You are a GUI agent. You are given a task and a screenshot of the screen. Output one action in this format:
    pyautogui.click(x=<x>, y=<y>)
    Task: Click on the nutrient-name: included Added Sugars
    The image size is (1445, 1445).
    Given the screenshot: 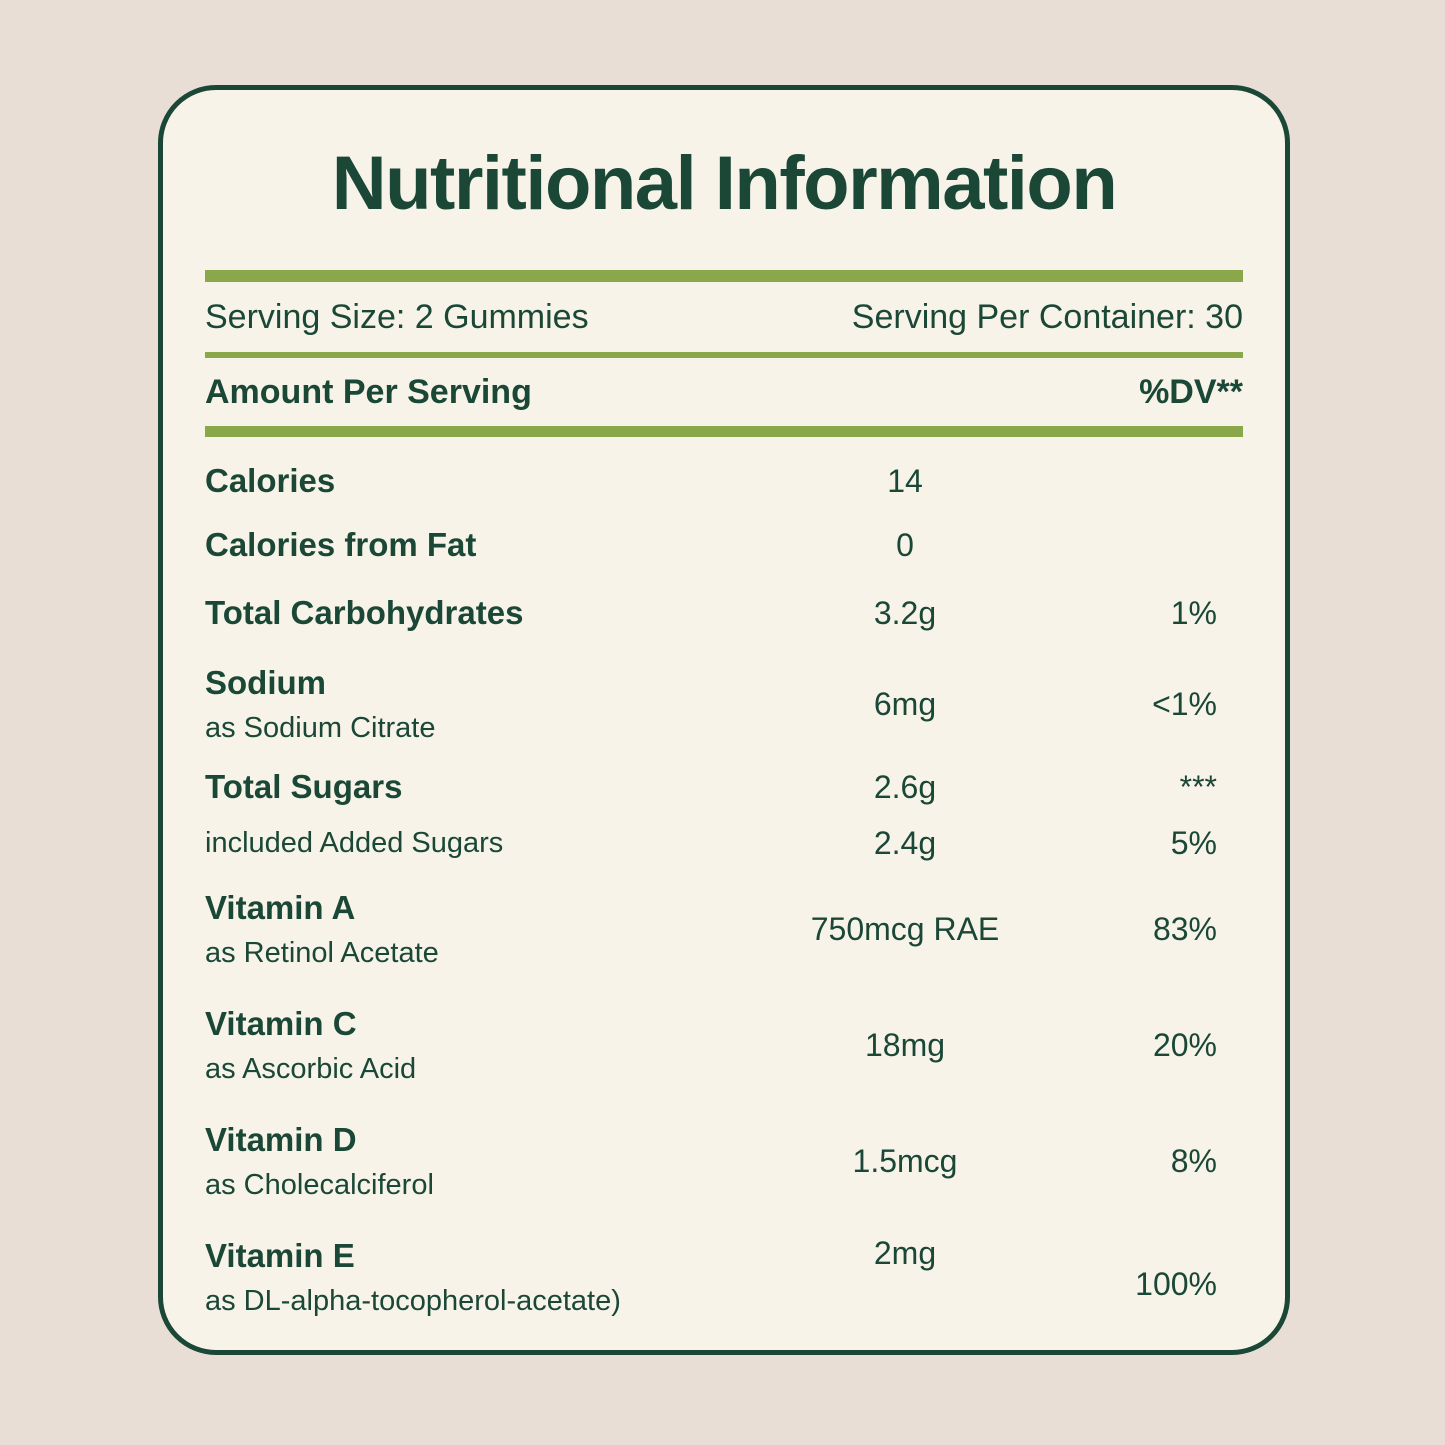 What is the action you would take?
    pyautogui.click(x=354, y=842)
    